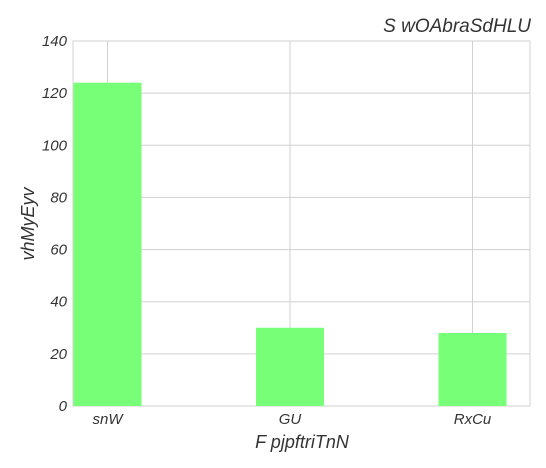 Image resolution: width=546 pixels, height=468 pixels. Describe the element at coordinates (457, 26) in the screenshot. I see `chart-title: S wOAbraSdHLU` at that location.